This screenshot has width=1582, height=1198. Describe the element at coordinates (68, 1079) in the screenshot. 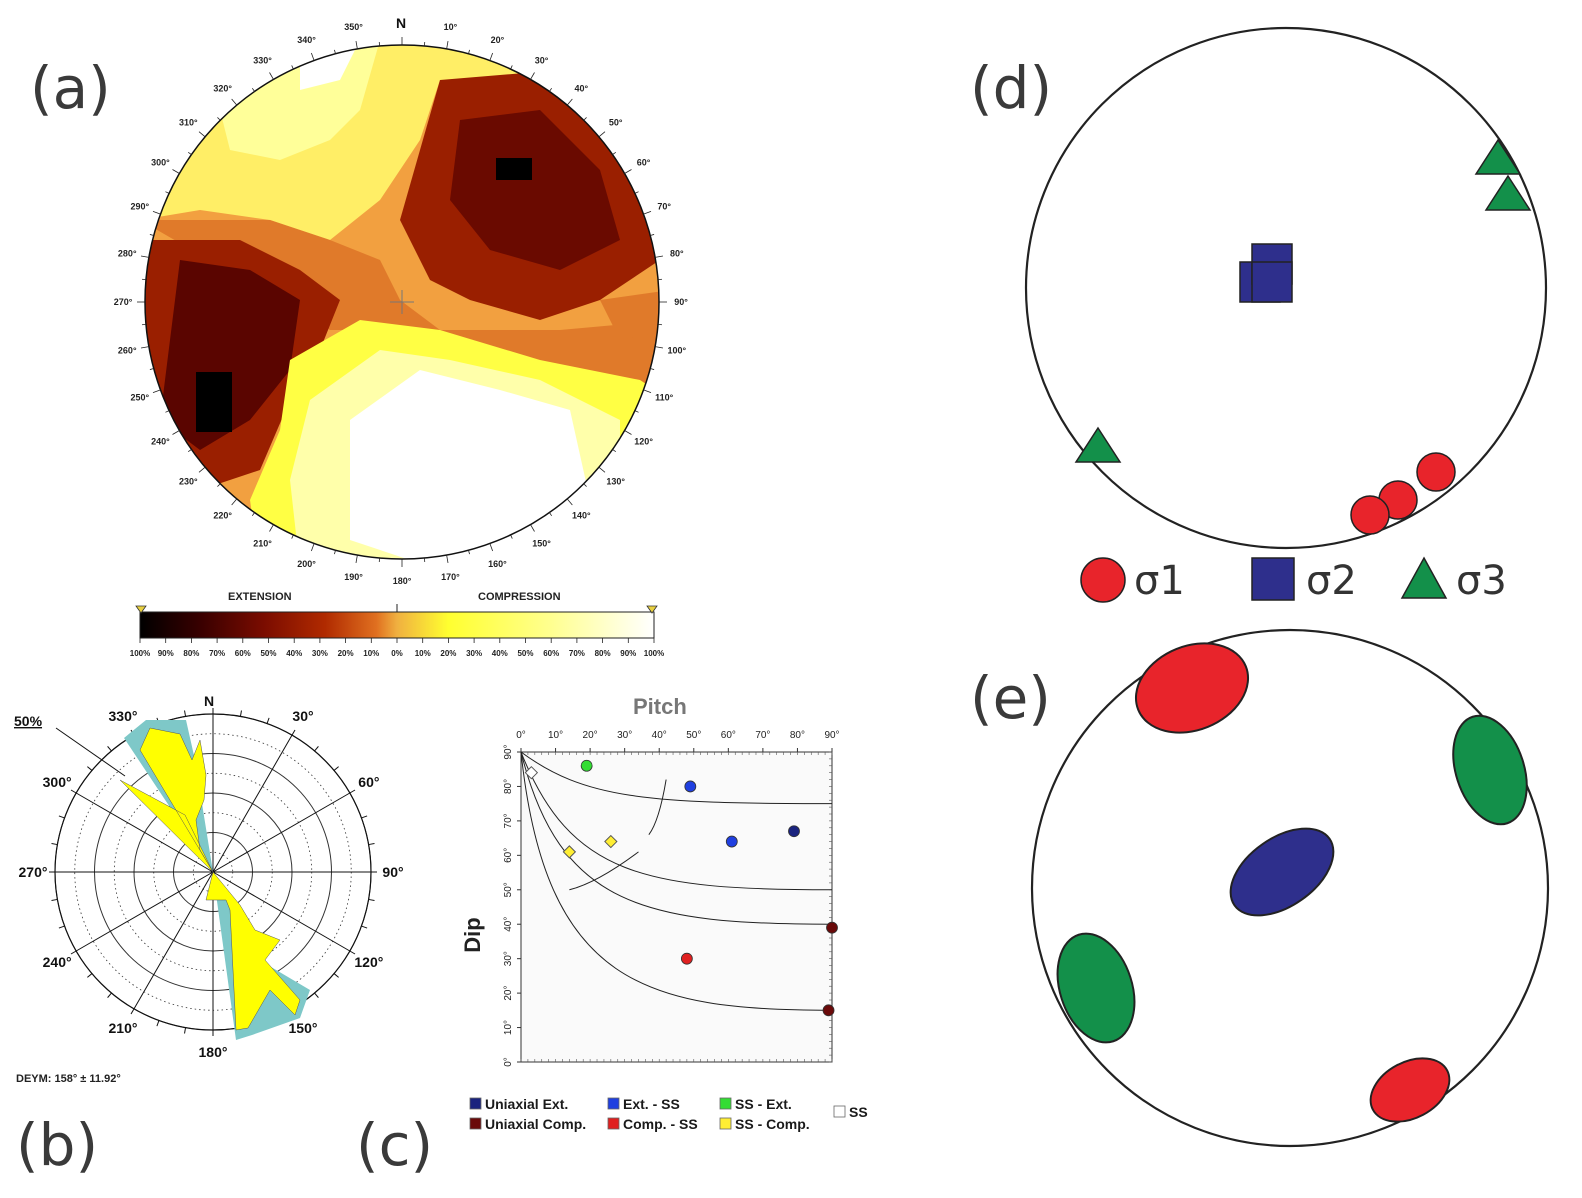

I see `rose-caption: DEYM: 158° ± 11.92°` at that location.